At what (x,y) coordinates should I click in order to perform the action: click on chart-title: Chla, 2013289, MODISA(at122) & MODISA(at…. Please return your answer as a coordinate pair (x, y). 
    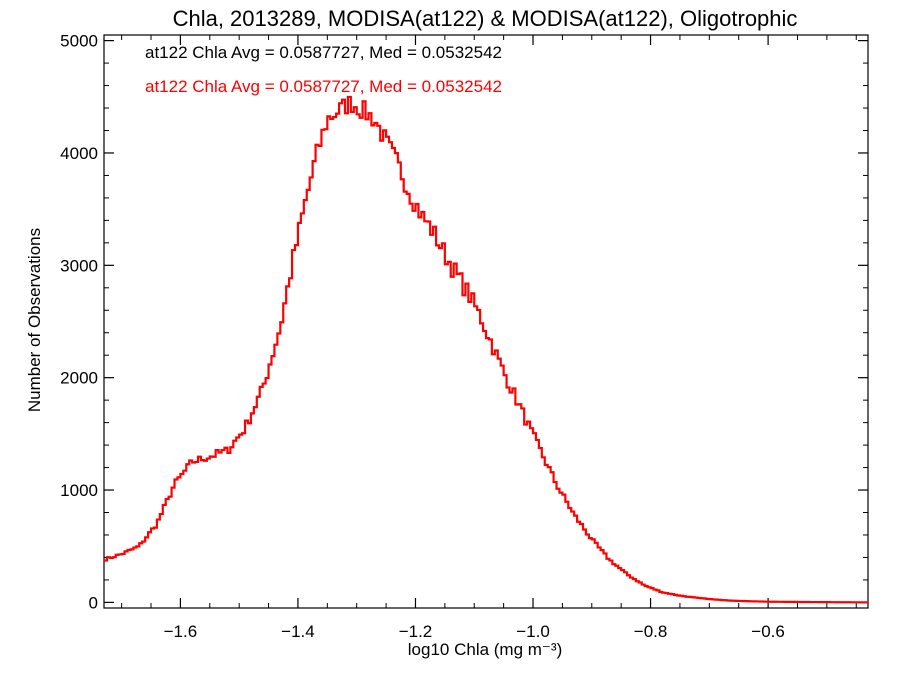
    Looking at the image, I should click on (485, 18).